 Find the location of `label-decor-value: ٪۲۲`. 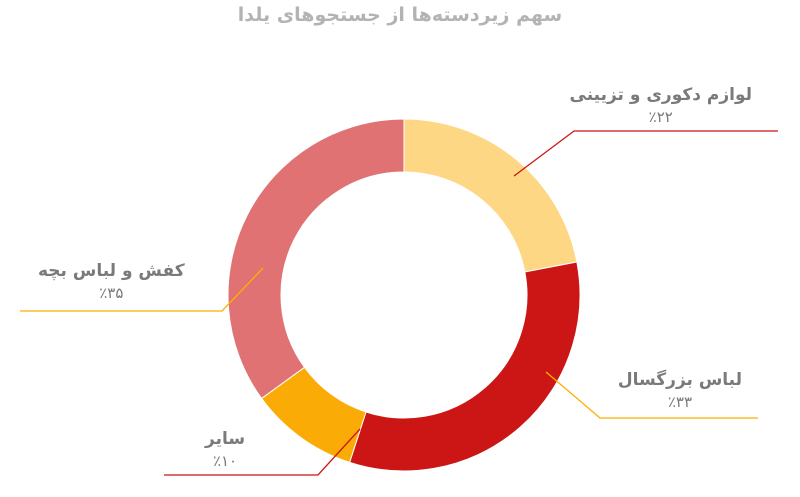

label-decor-value: ٪۲۲ is located at coordinates (660, 117).